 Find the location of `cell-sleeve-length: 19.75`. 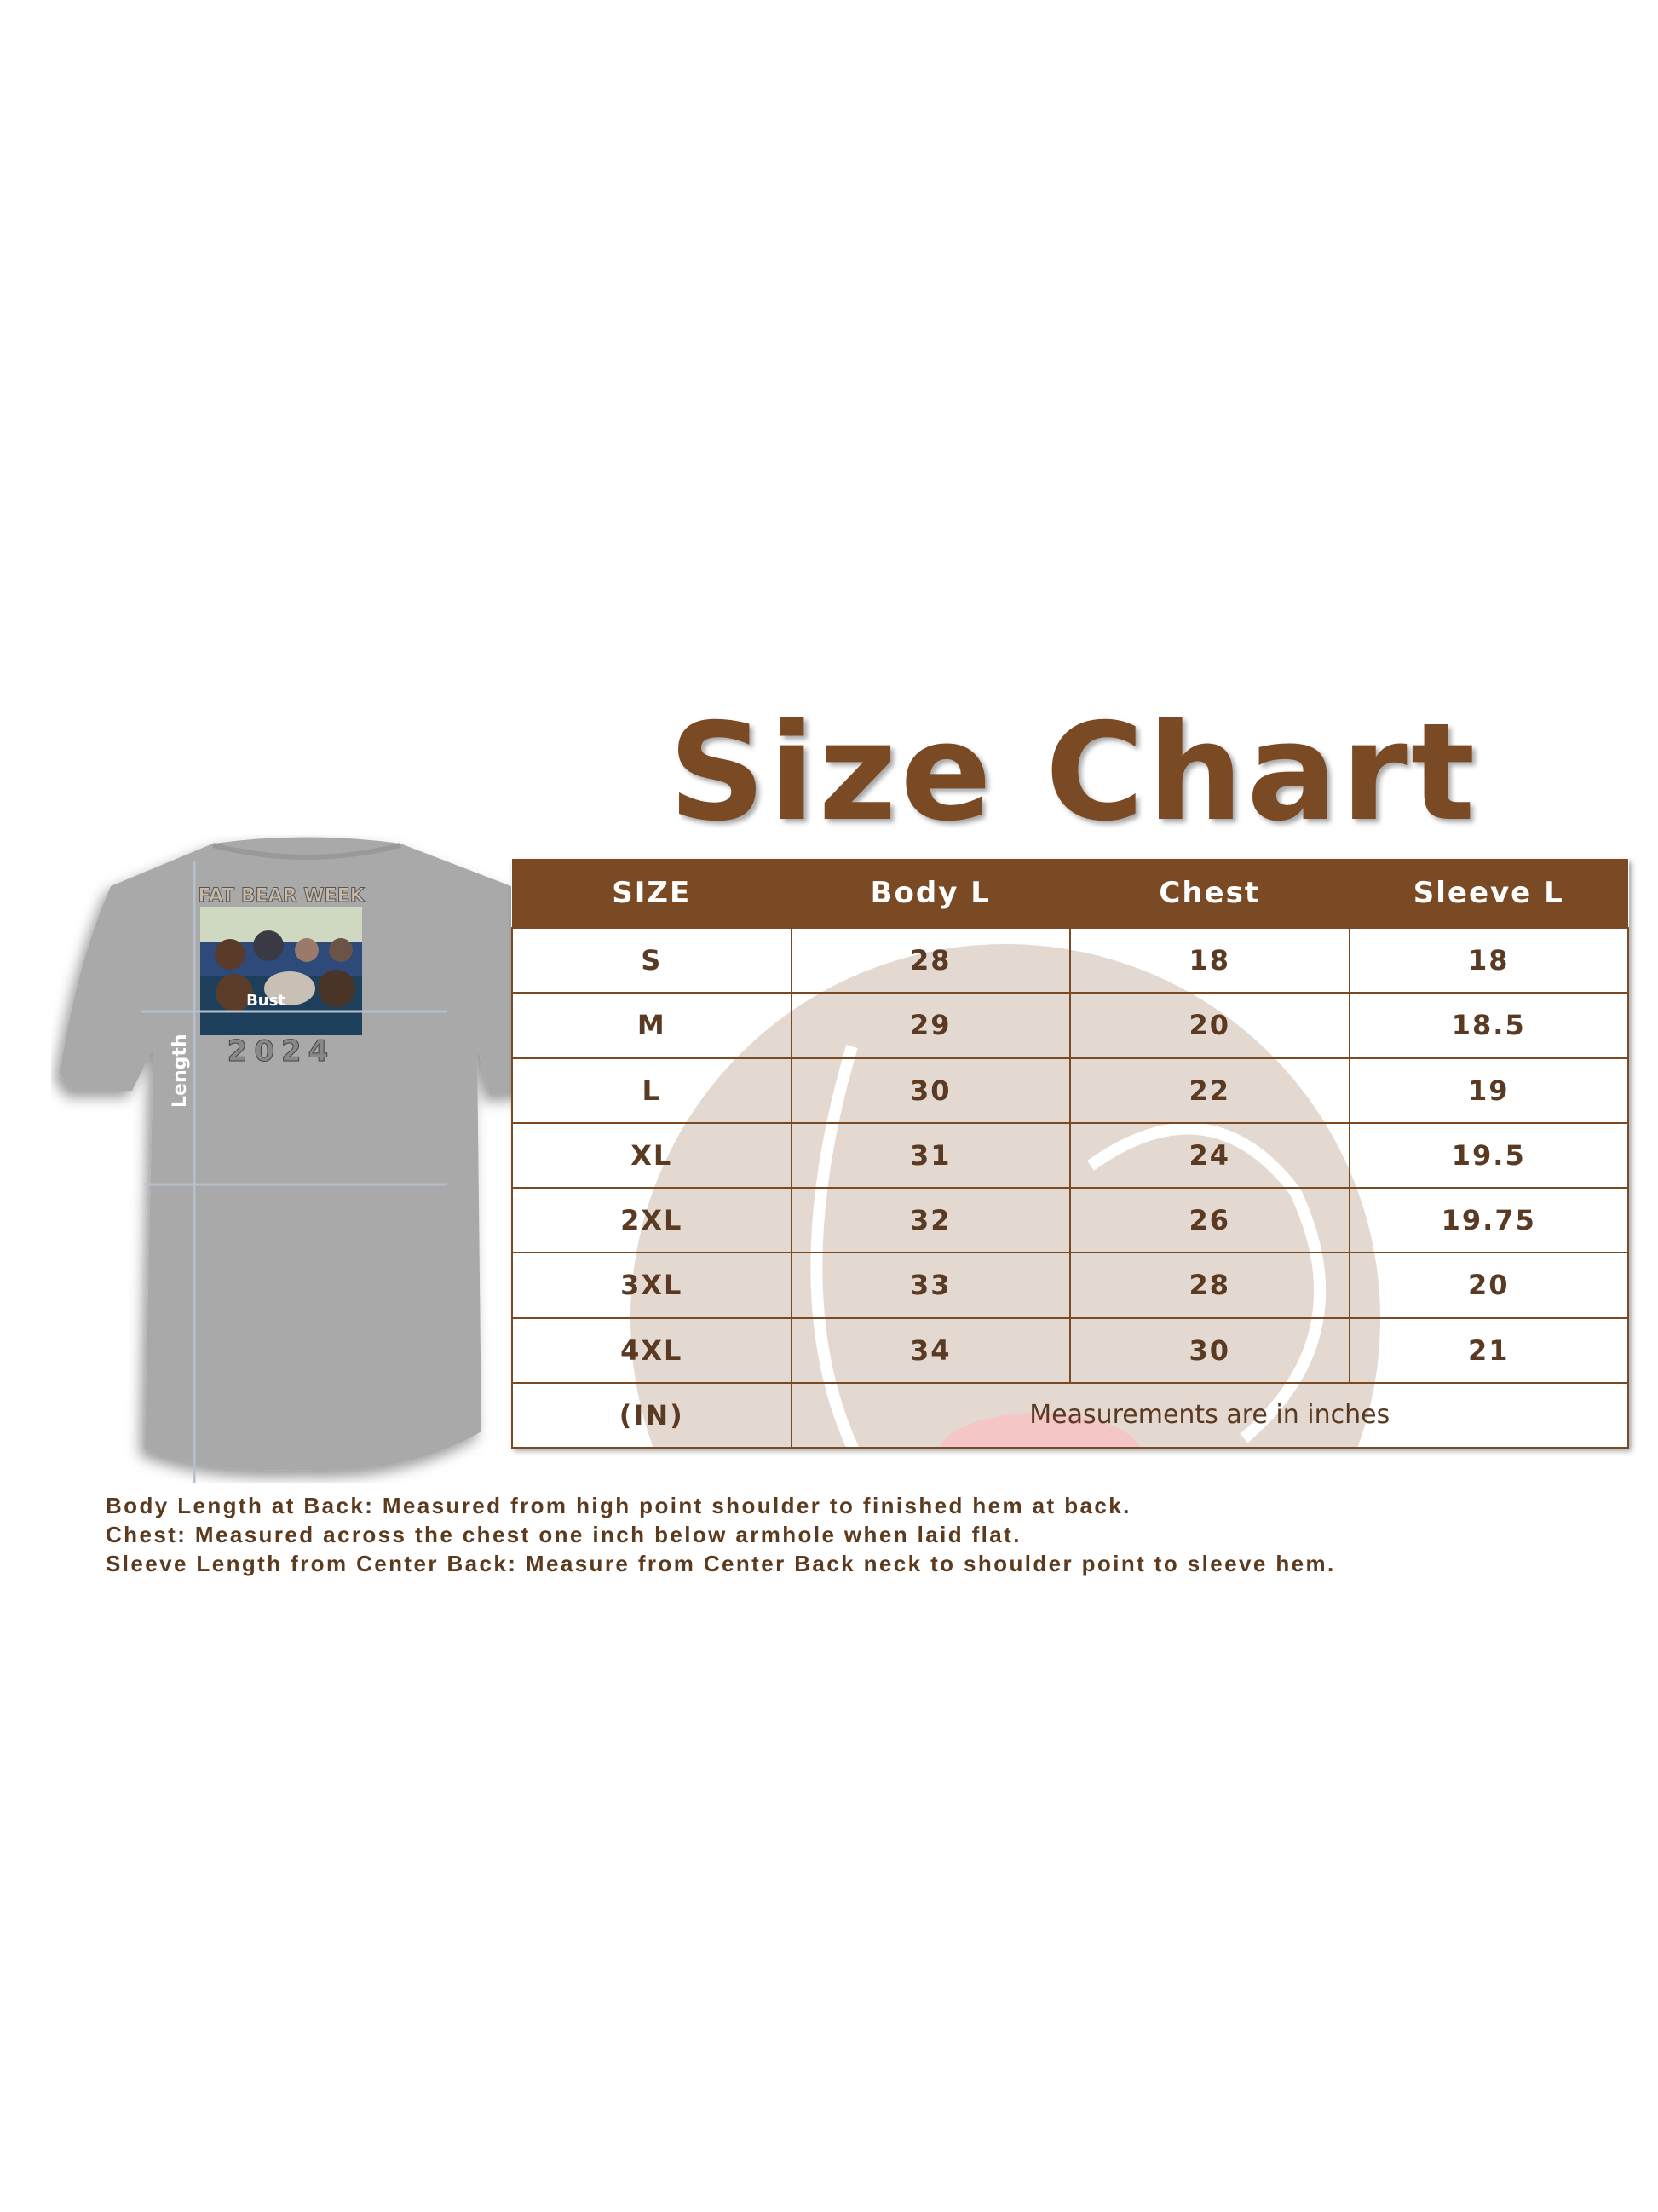

cell-sleeve-length: 19.75 is located at coordinates (1488, 1220).